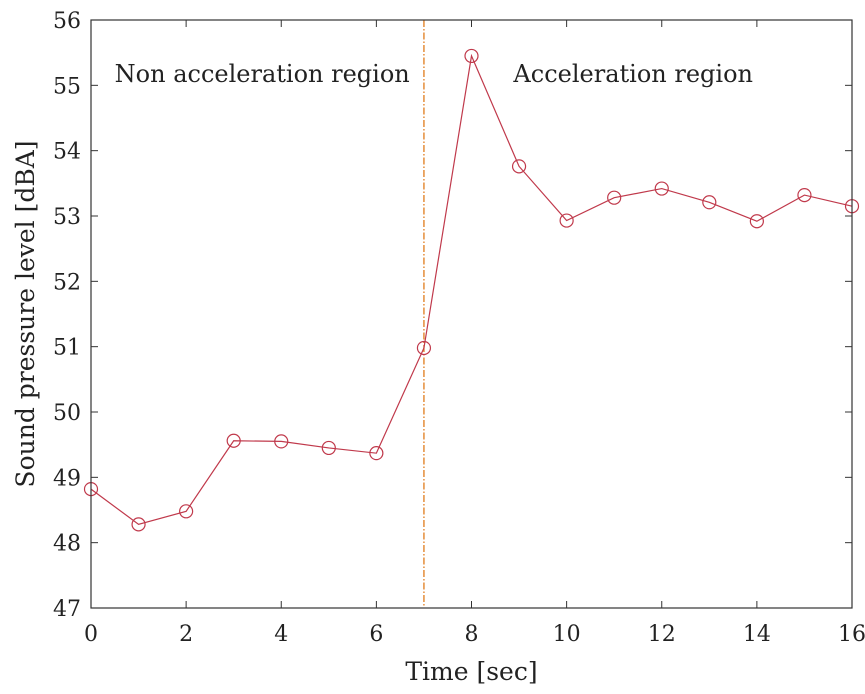  Describe the element at coordinates (662, 634) in the screenshot. I see `x-tick-label: 12` at that location.